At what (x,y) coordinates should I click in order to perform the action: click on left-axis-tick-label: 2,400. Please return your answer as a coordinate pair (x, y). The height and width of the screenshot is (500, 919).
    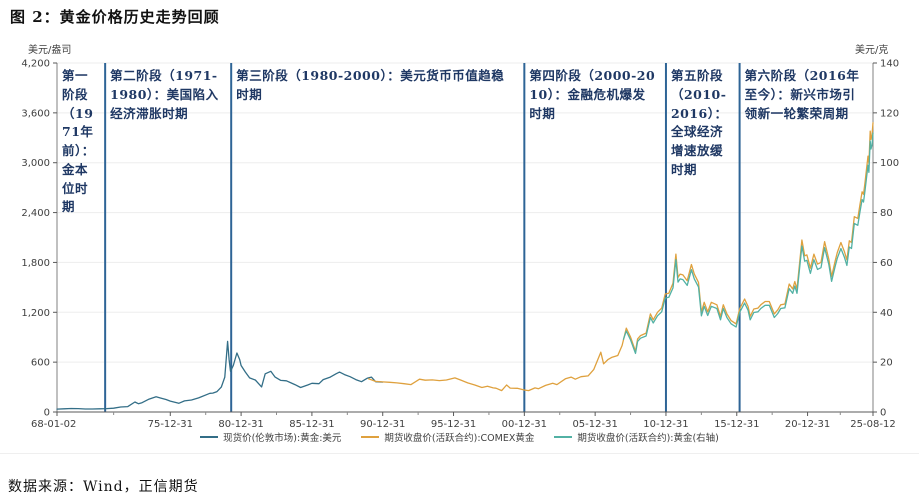
    Looking at the image, I should click on (35, 213).